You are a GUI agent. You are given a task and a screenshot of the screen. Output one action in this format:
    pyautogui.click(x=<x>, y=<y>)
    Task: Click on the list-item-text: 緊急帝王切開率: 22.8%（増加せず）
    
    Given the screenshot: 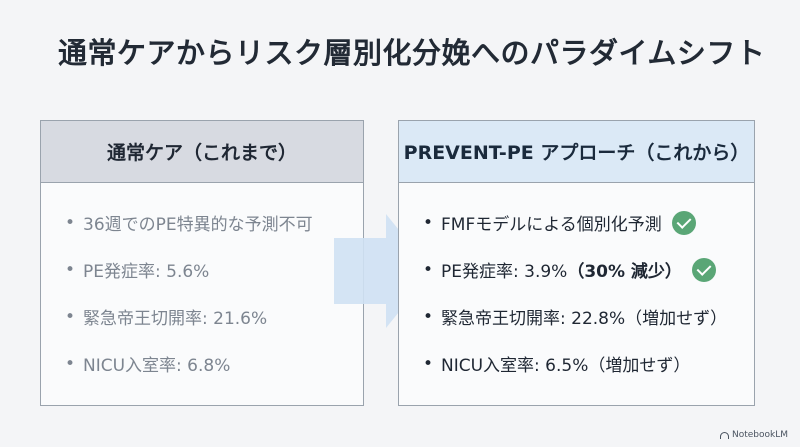 What is the action you would take?
    pyautogui.click(x=584, y=319)
    